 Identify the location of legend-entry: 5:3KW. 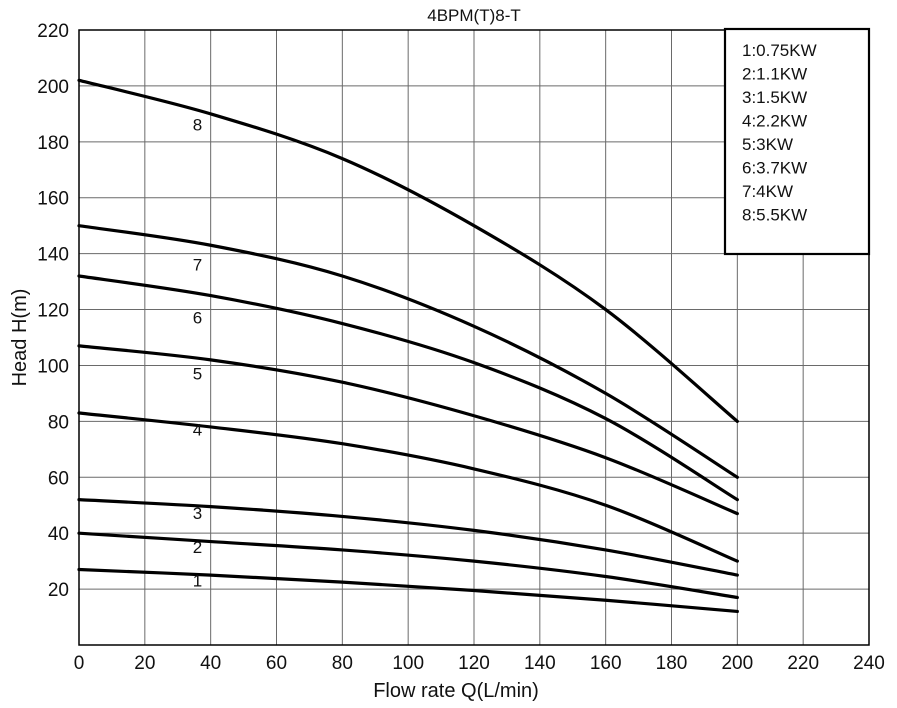
(767, 144).